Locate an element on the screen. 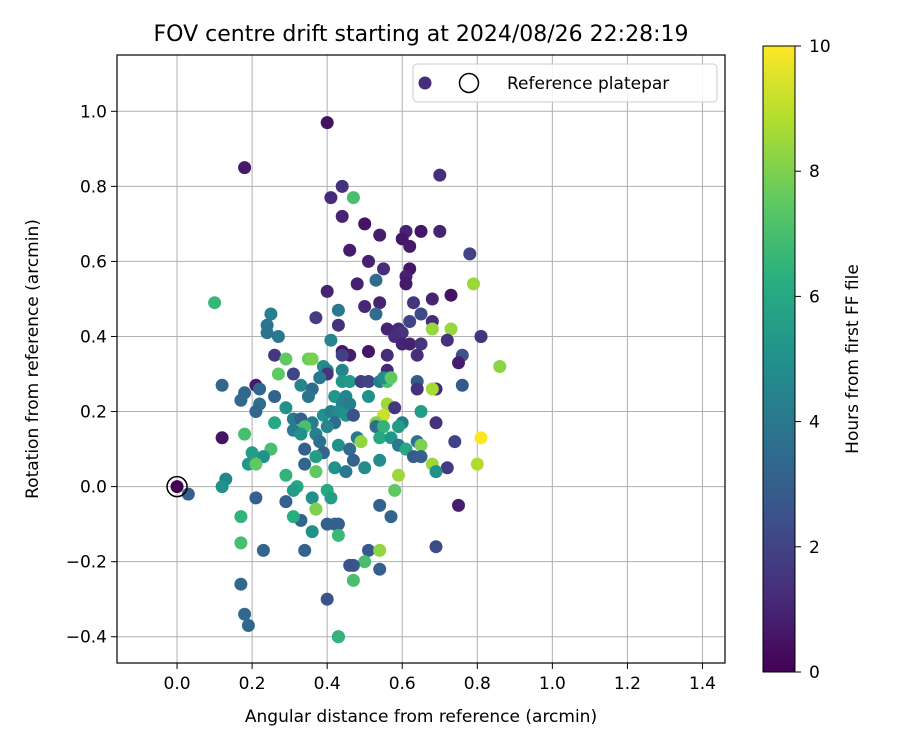 The image size is (900, 750). y-tick-label: 0.0 is located at coordinates (93, 488).